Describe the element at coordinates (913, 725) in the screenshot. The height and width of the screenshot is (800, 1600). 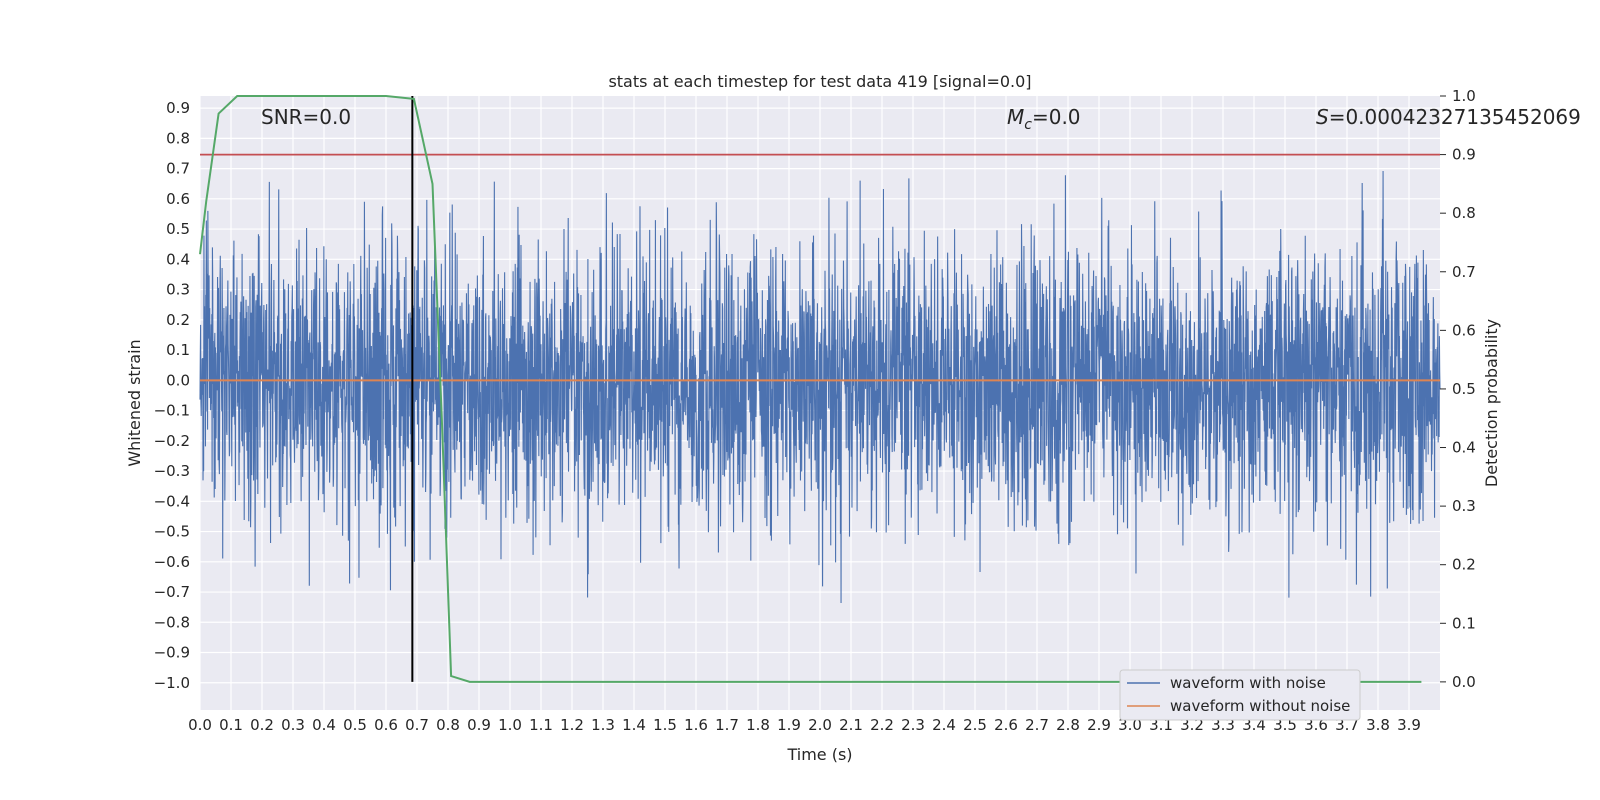
I see `x-tick-label: 2.3` at that location.